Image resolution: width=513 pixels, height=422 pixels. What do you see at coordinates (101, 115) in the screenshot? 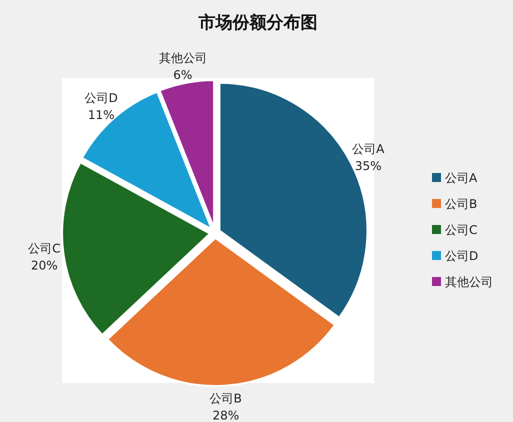
I see `data-label: 11%` at bounding box center [101, 115].